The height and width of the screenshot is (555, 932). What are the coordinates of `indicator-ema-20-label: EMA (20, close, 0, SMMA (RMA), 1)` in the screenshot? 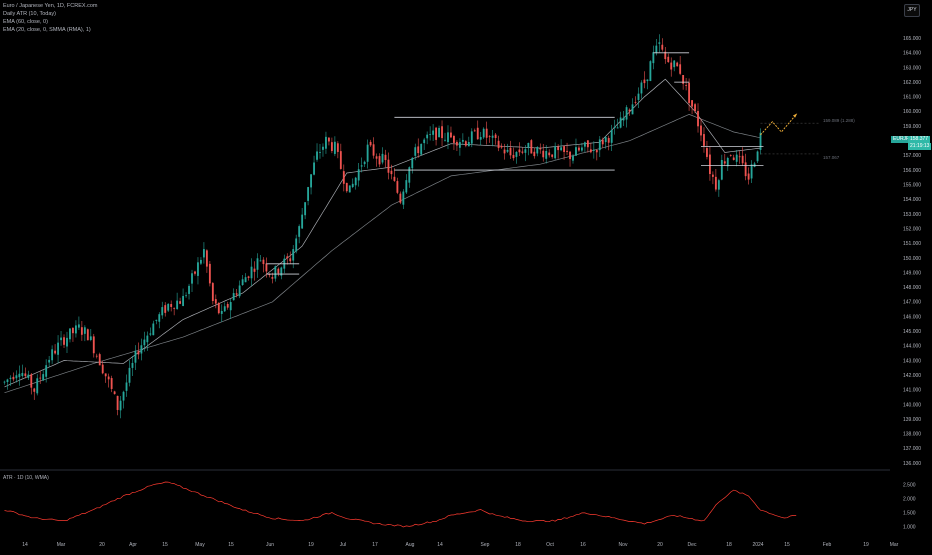 It's located at (47, 30).